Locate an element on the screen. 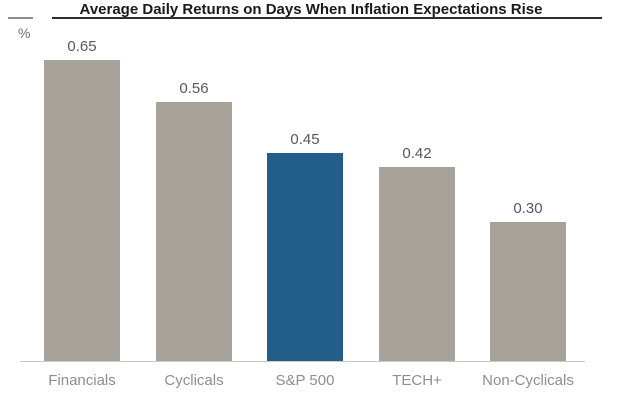 This screenshot has height=400, width=640. bar-category-label-non-cyclicals: Non-Cyclicals is located at coordinates (528, 380).